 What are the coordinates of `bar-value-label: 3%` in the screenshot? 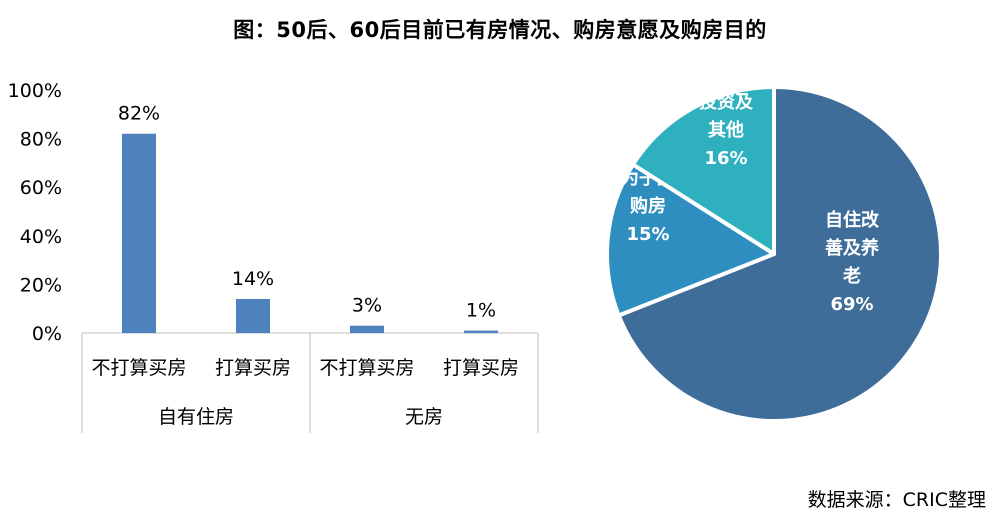 It's located at (367, 306).